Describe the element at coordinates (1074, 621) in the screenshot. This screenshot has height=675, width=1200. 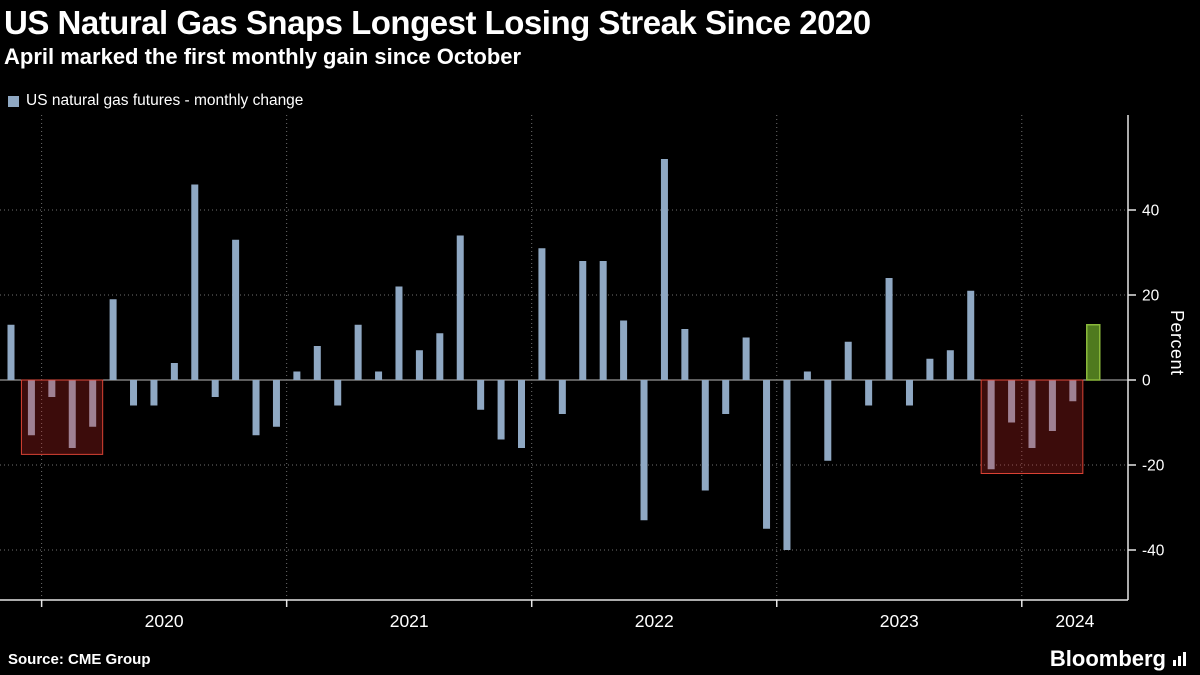
I see `x-year-label: 2024` at that location.